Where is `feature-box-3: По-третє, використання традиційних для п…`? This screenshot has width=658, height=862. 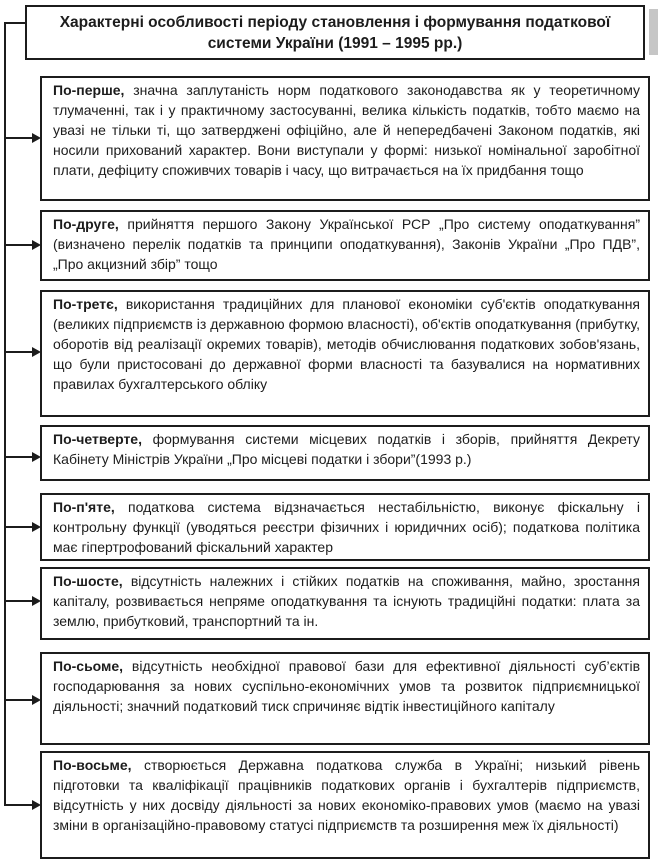 feature-box-3: По-третє, використання традиційних для п… is located at coordinates (345, 353).